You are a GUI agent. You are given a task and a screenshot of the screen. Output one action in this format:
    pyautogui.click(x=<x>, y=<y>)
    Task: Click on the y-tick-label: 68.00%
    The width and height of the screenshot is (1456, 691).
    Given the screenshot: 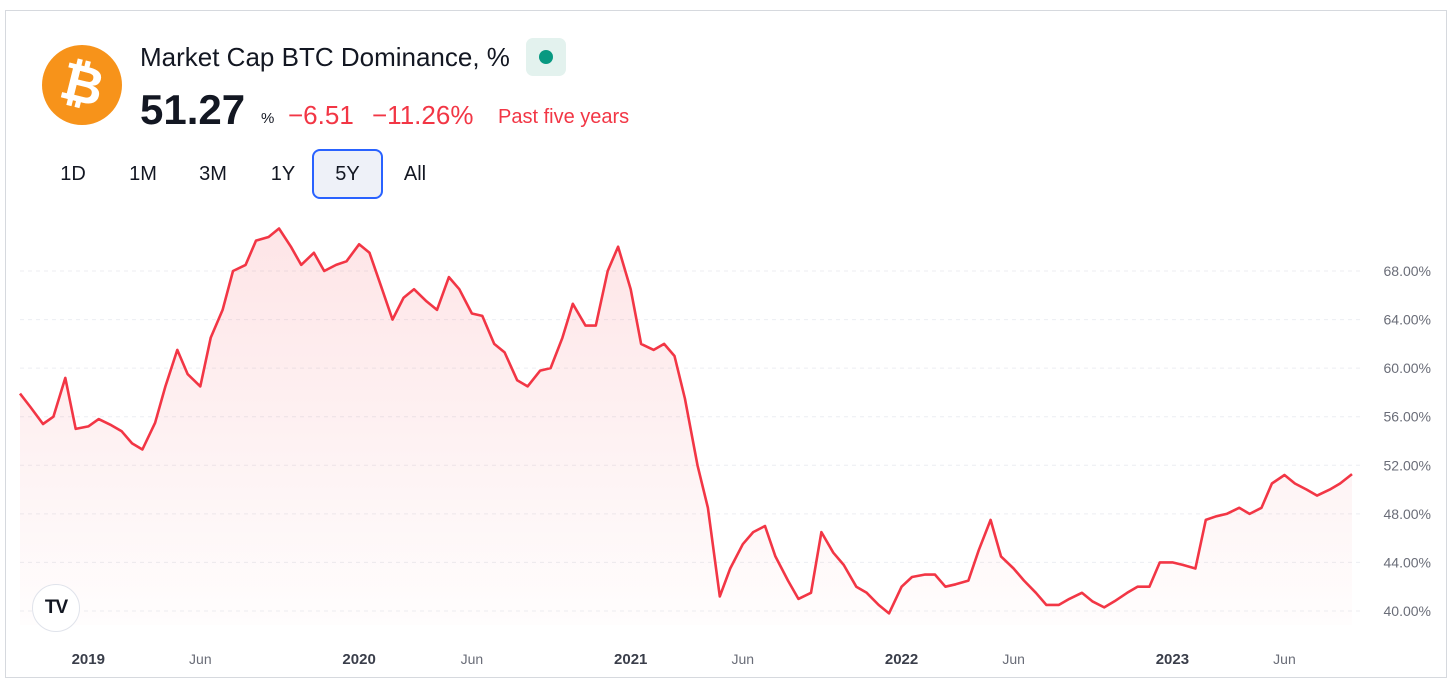 What is the action you would take?
    pyautogui.click(x=1407, y=271)
    